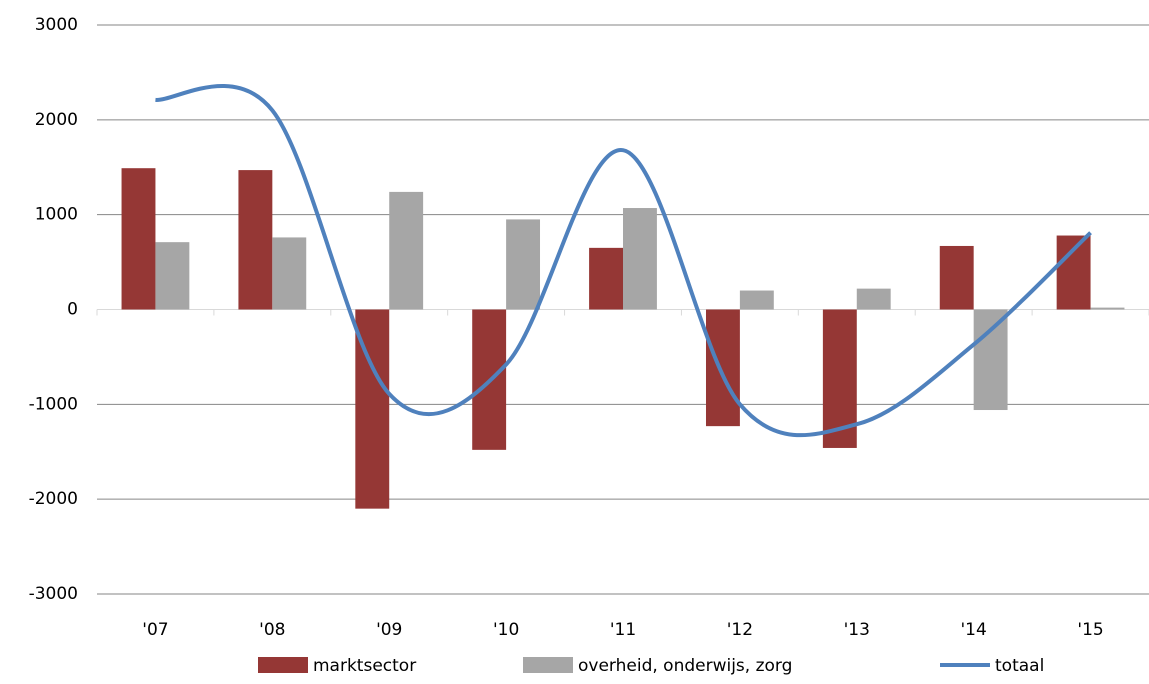  What do you see at coordinates (974, 630) in the screenshot?
I see `x-tick-label: '14` at bounding box center [974, 630].